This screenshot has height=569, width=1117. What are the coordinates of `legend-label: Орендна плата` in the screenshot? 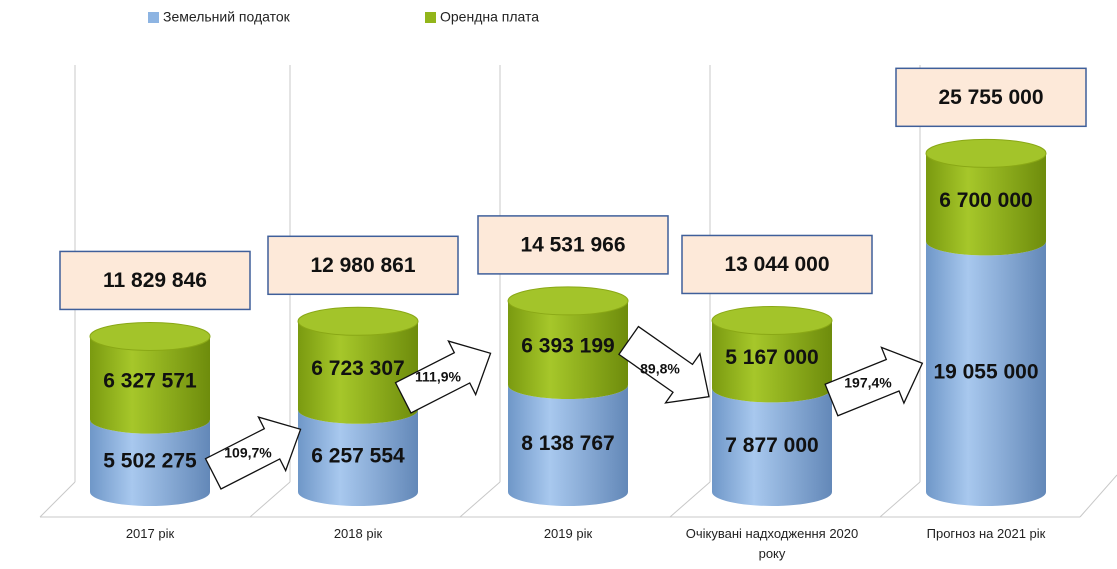 It's located at (489, 17).